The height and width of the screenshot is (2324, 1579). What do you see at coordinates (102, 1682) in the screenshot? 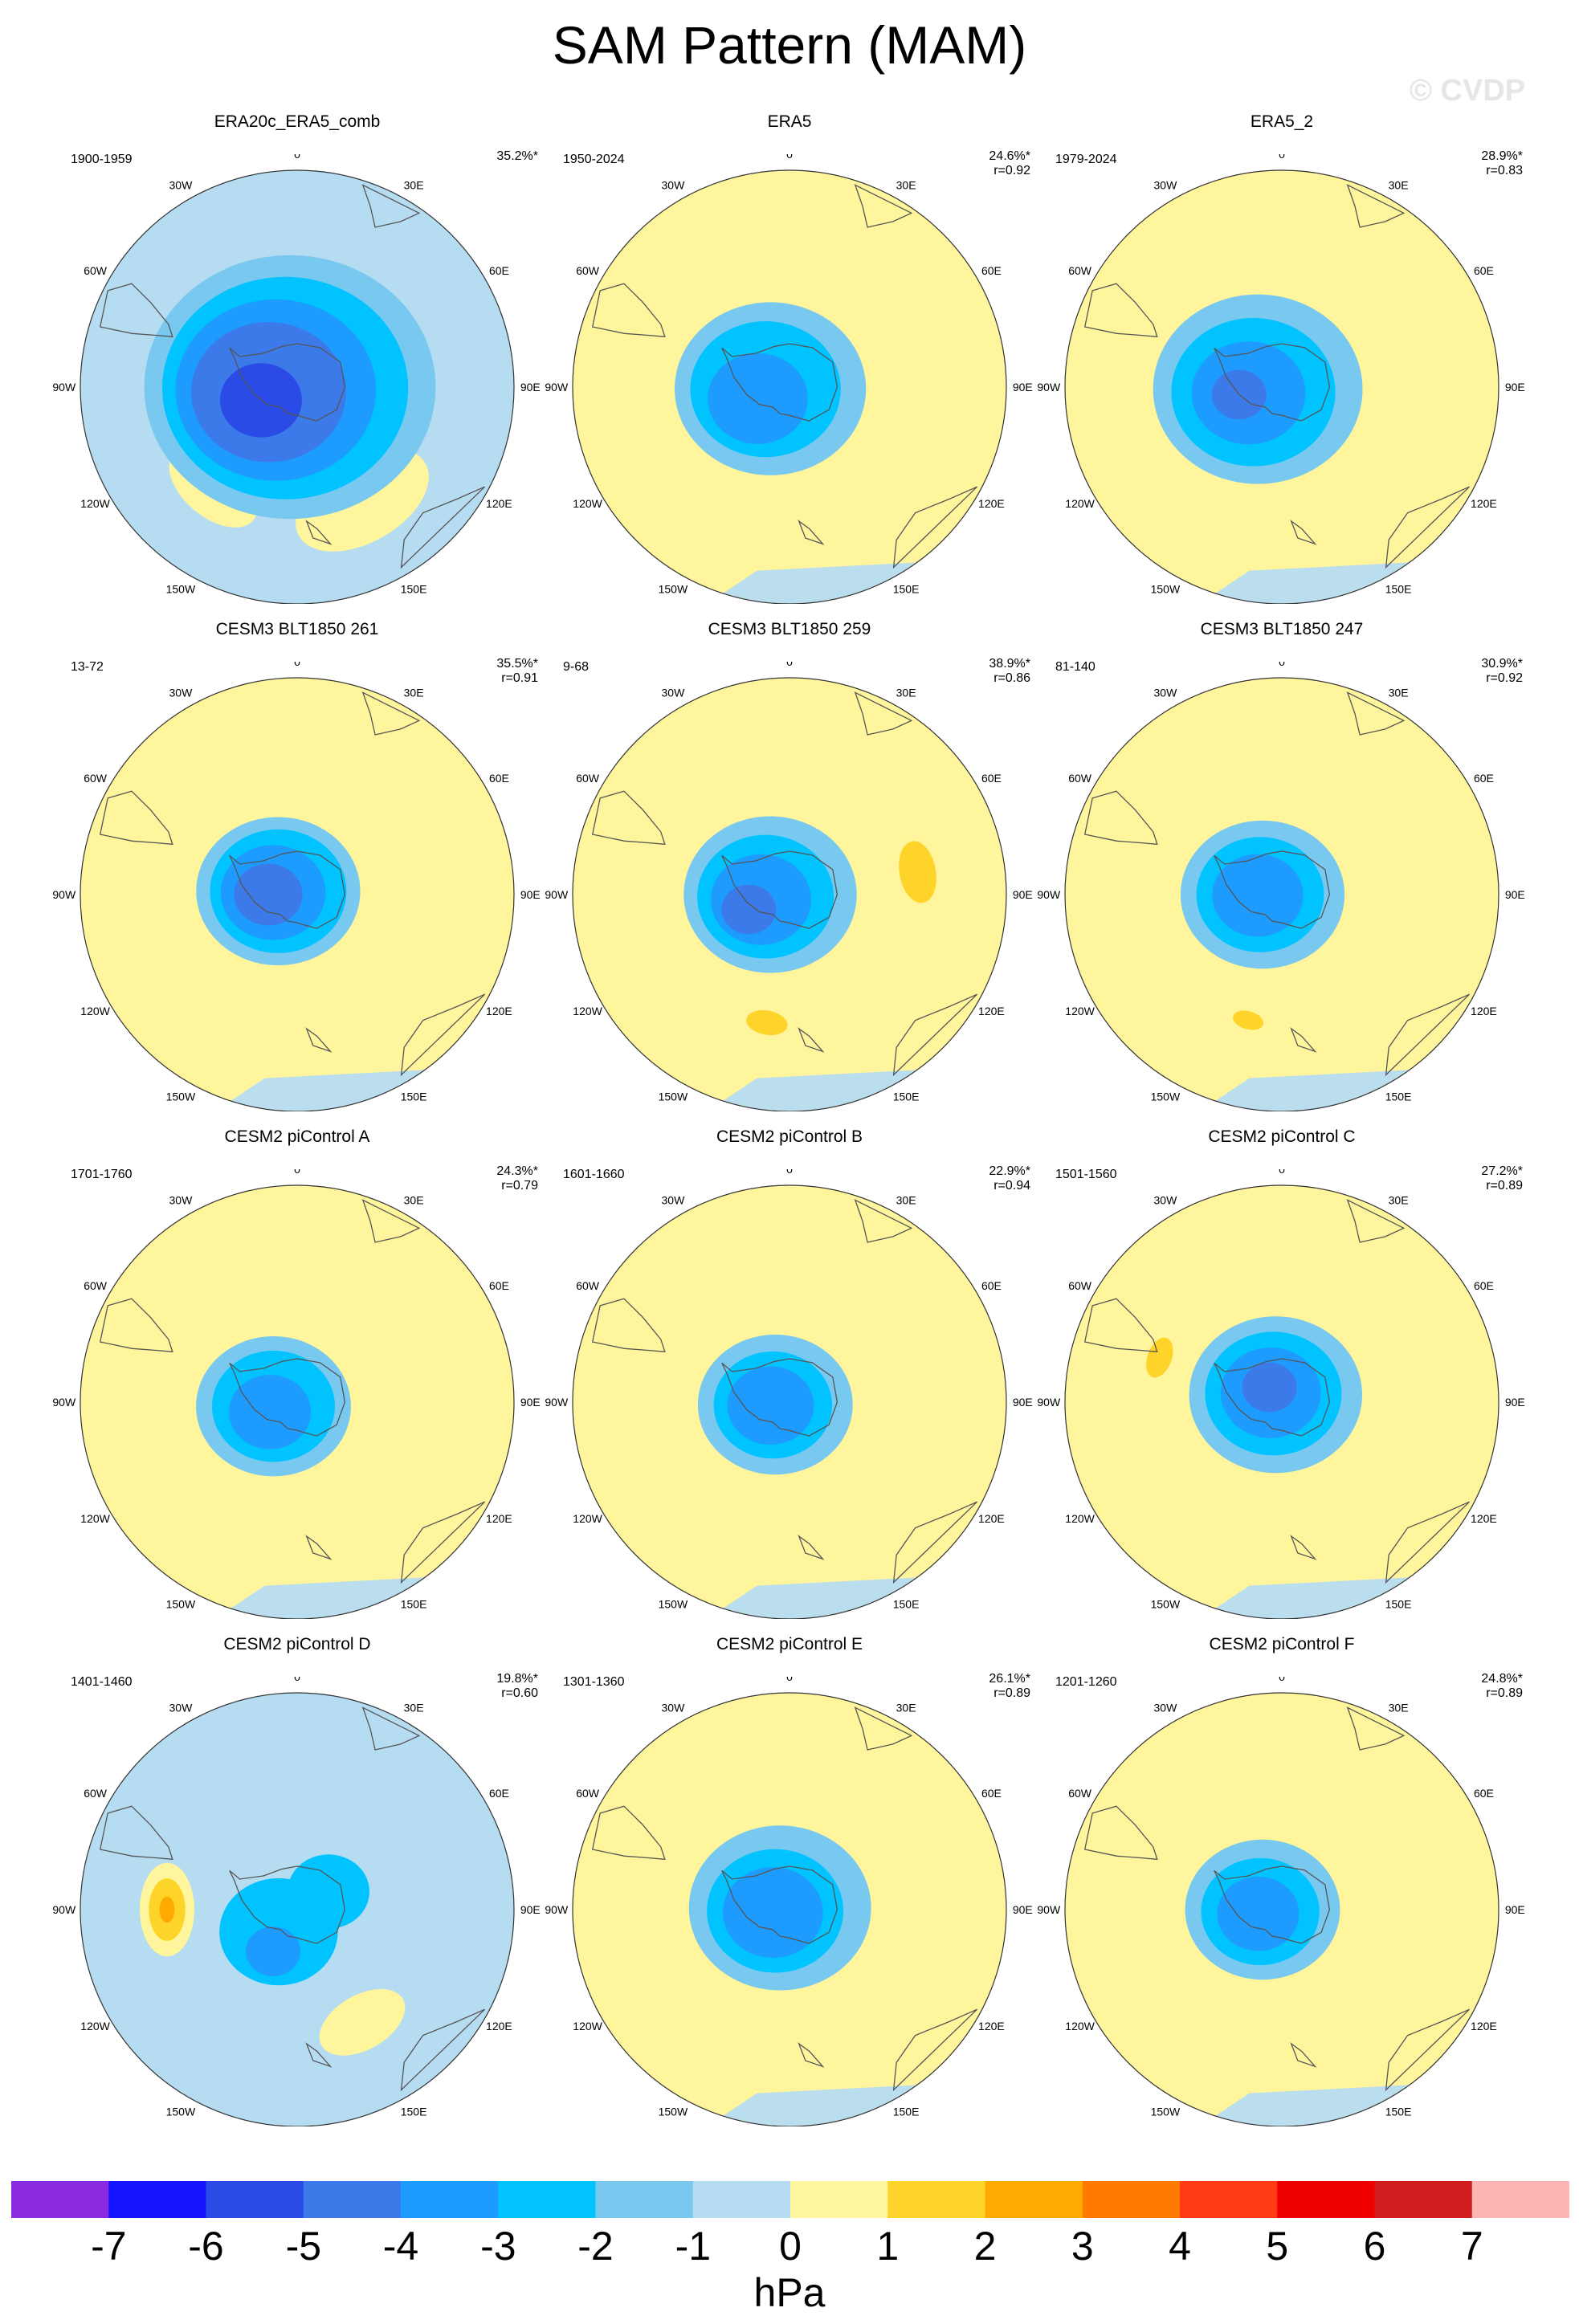
I see `panel-year-range: 1401-1460` at bounding box center [102, 1682].